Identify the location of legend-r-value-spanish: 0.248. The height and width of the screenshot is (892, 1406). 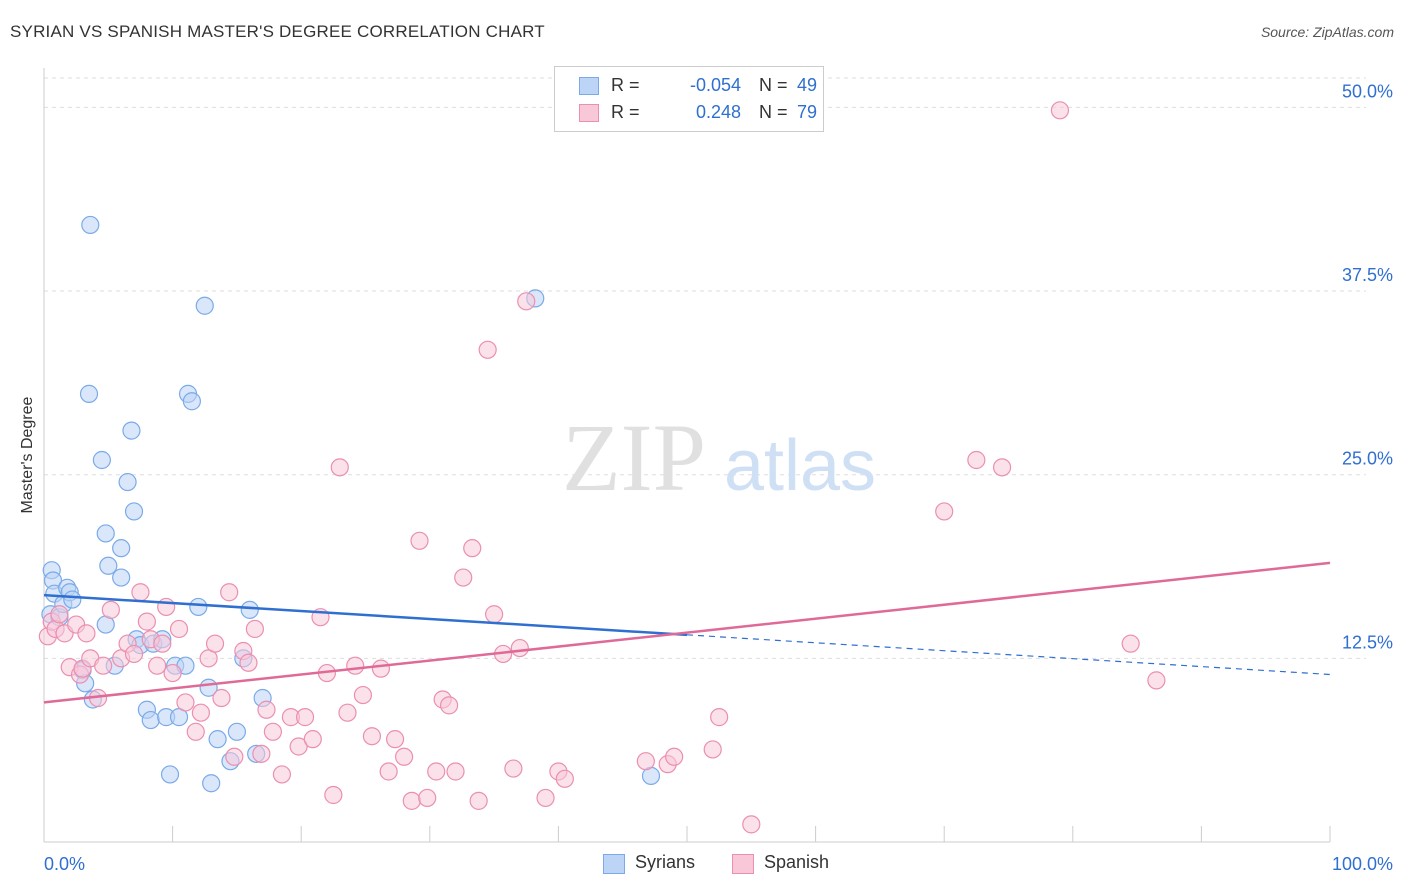
(718, 112).